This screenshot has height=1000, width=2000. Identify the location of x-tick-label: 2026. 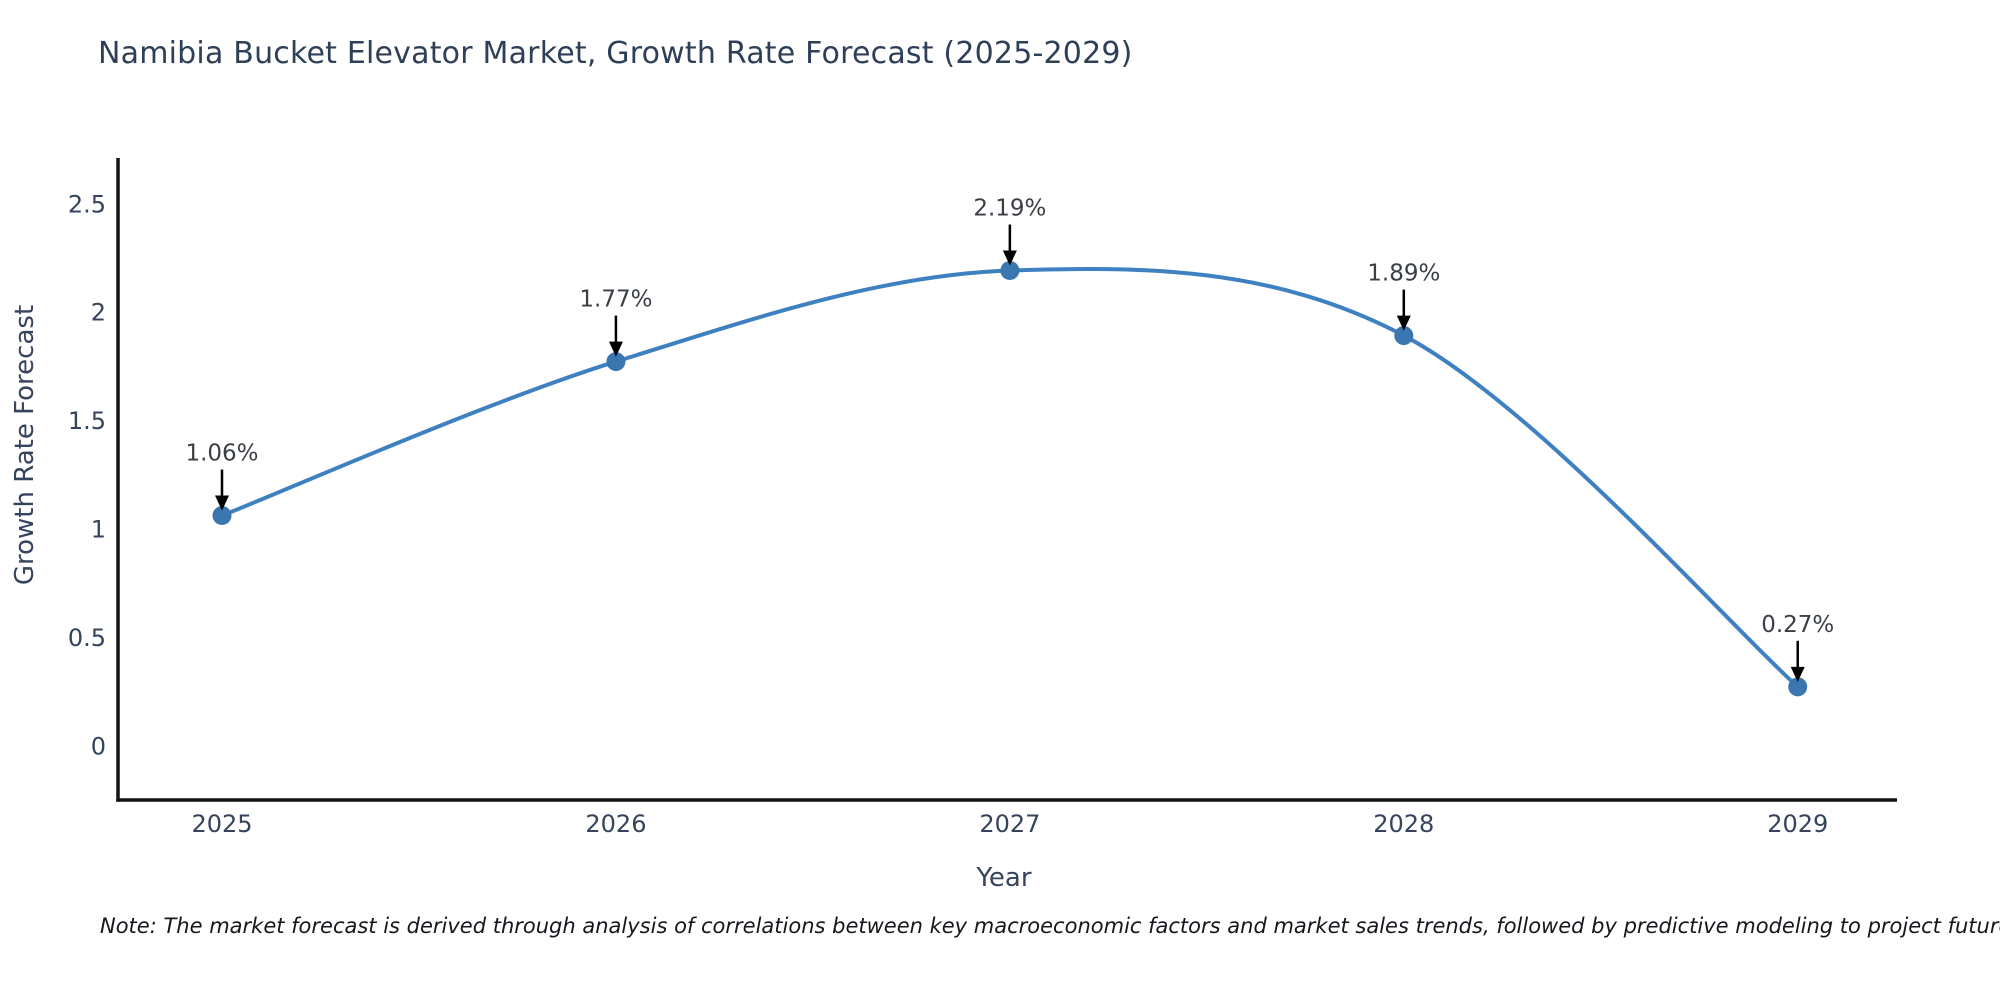
(615, 824).